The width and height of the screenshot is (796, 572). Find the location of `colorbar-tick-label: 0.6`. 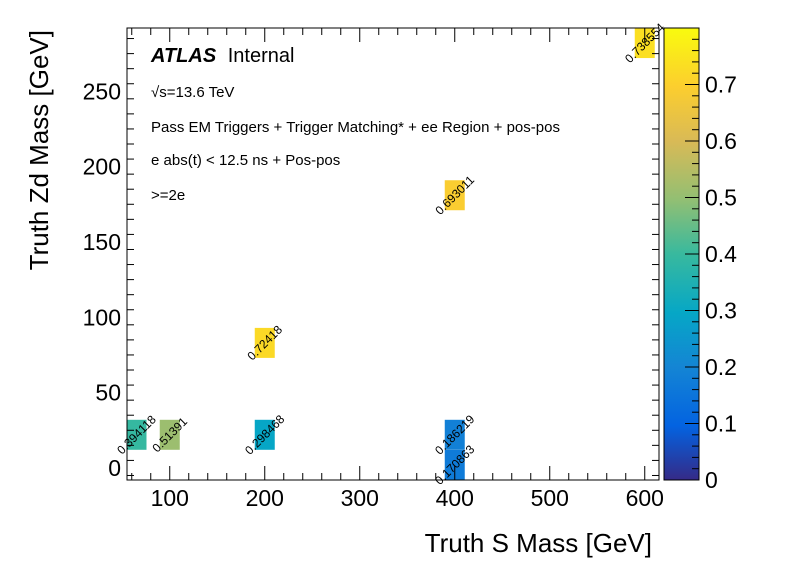

colorbar-tick-label: 0.6 is located at coordinates (721, 141).